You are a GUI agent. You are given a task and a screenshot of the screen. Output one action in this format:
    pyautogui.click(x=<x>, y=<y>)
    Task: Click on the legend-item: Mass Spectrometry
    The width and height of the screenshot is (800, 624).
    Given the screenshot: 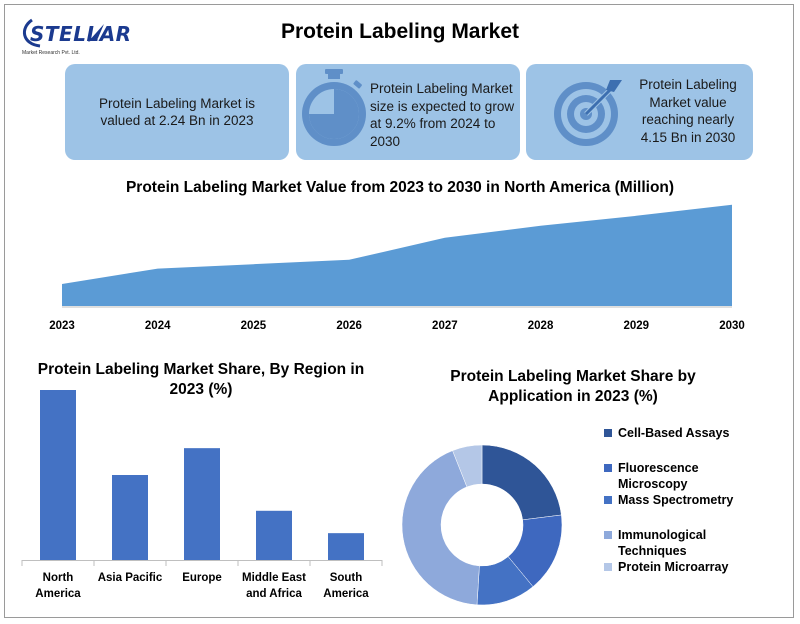 What is the action you would take?
    pyautogui.click(x=696, y=500)
    